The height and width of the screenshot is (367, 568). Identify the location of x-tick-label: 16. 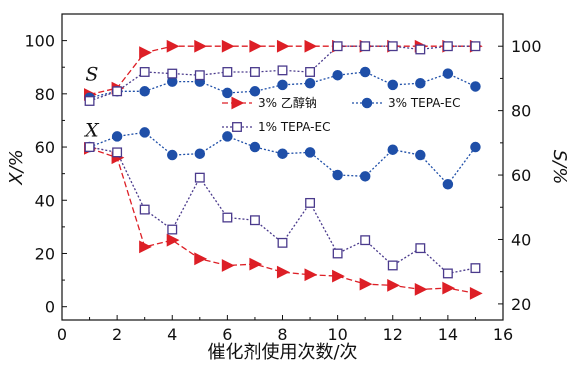
(503, 334).